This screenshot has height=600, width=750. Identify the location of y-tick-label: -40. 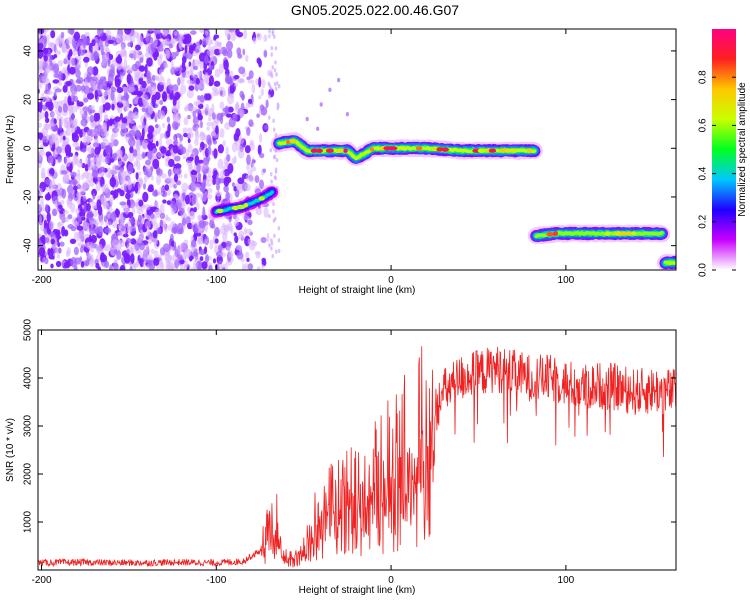
(28, 245).